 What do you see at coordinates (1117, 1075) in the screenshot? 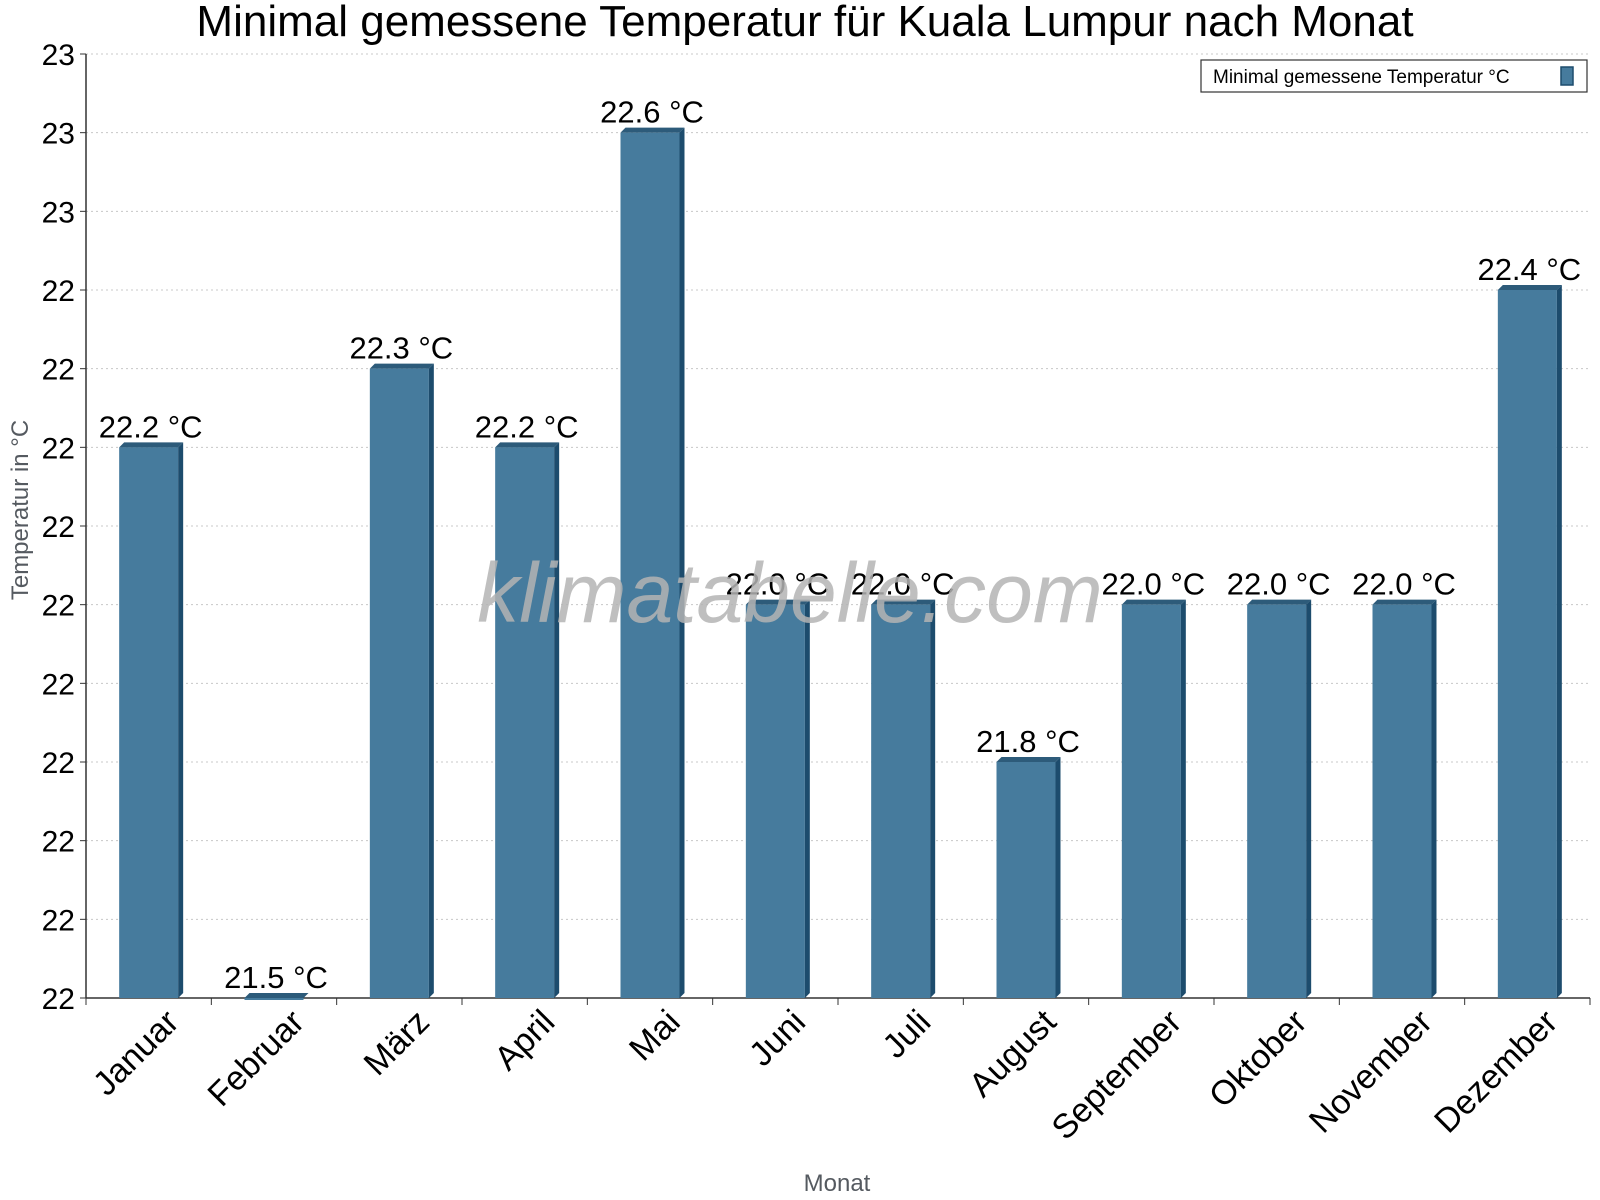
I see `x-tick-label: September` at bounding box center [1117, 1075].